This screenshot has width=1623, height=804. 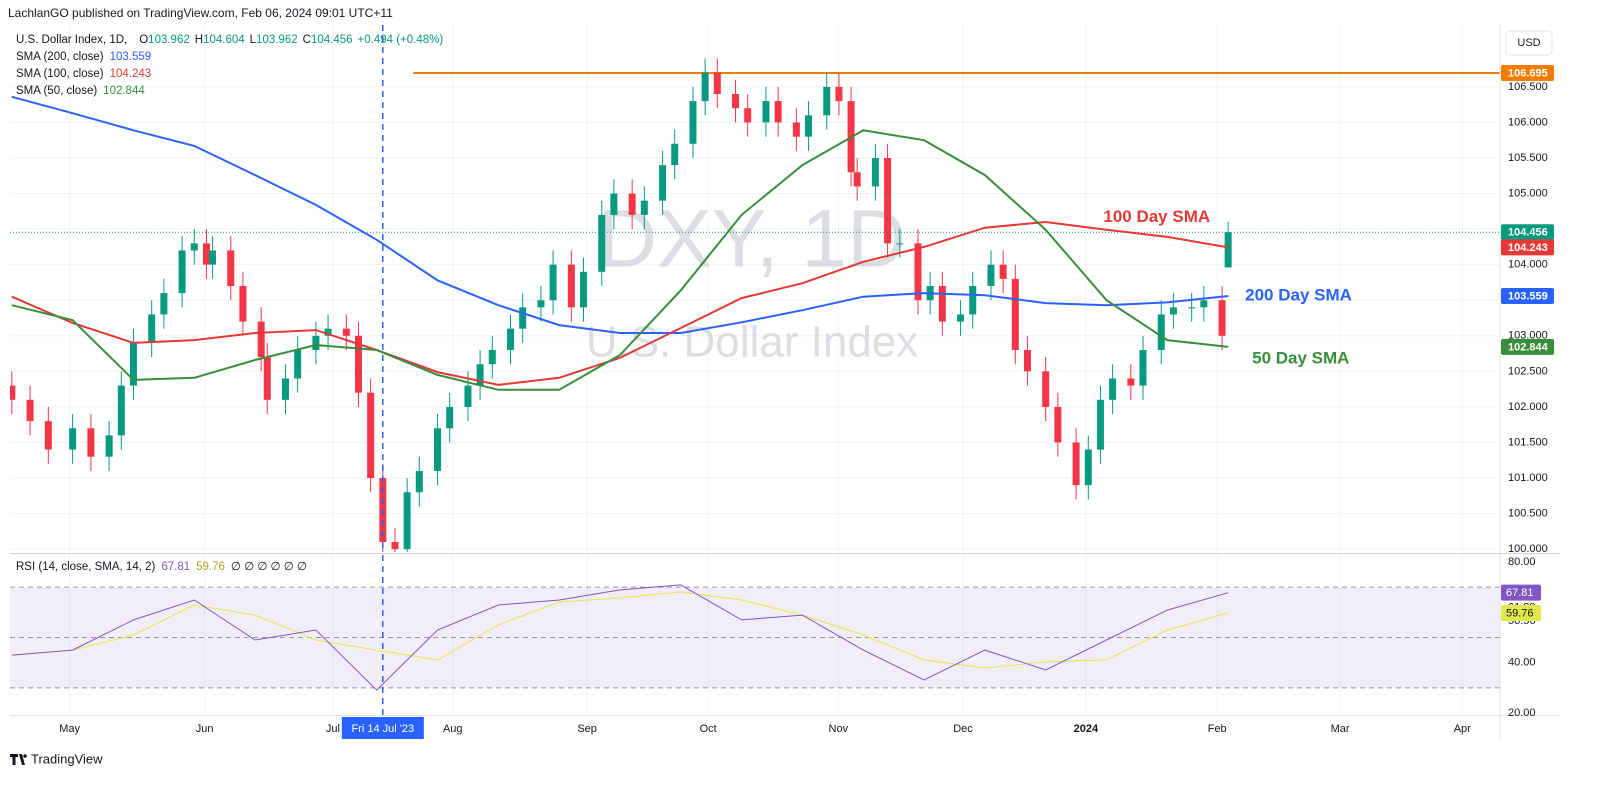 I want to click on rsi-badge-label: 59.76, so click(x=1520, y=613).